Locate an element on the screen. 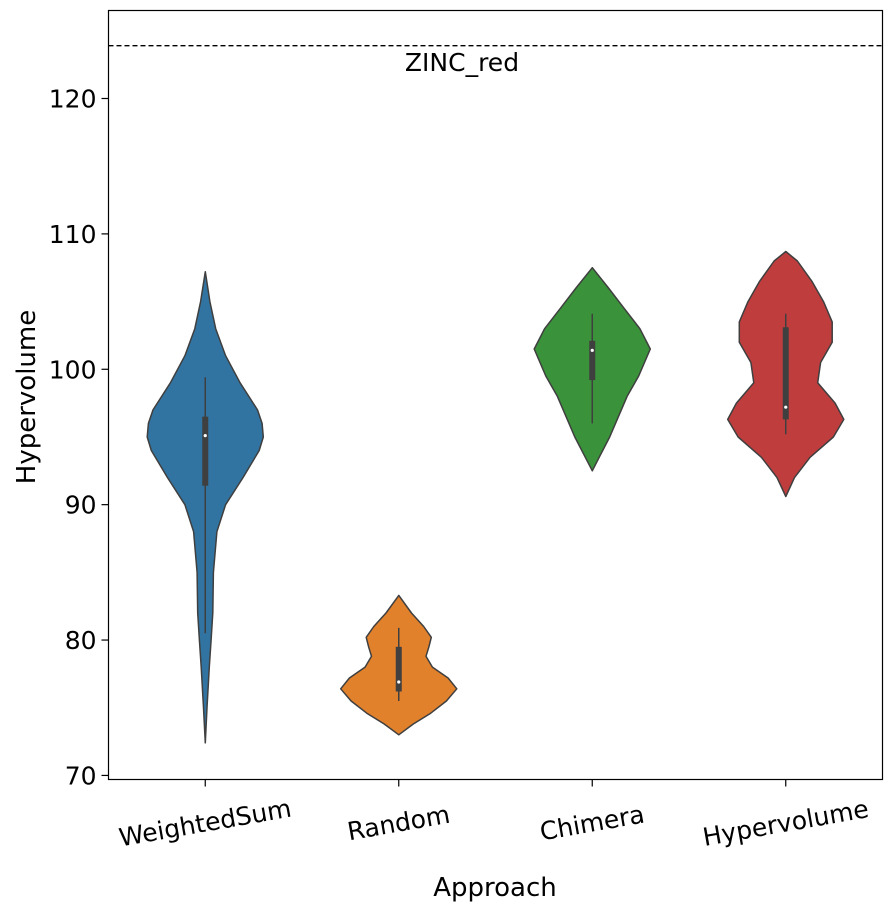  y-axis: 70 80 90 100 110 120 is located at coordinates (79, 437).